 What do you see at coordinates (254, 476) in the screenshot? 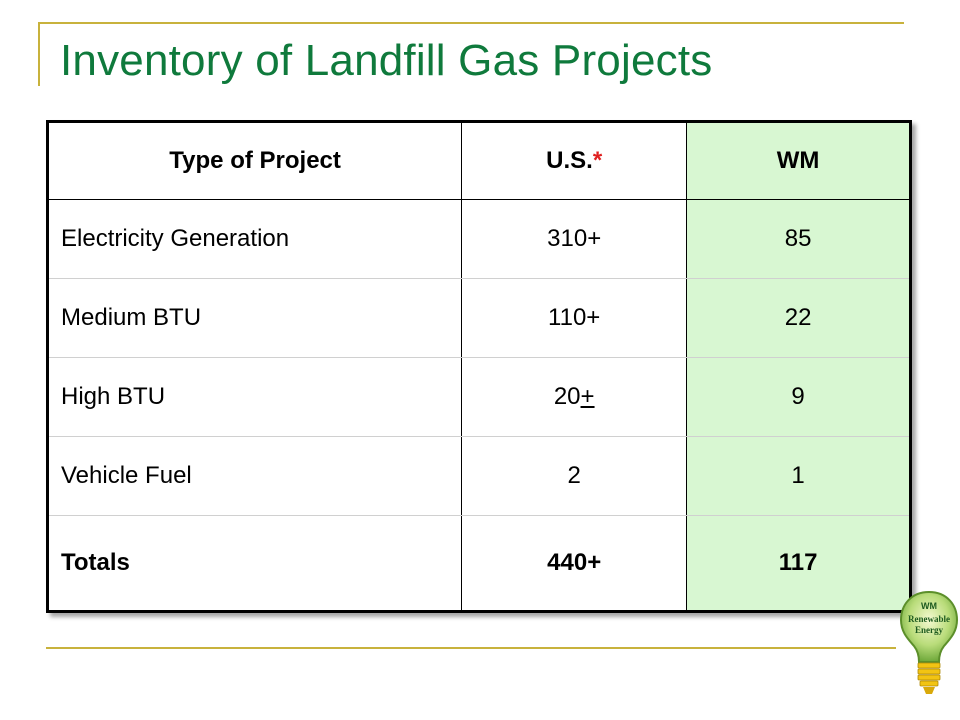
I see `row-type: Vehicle Fuel` at bounding box center [254, 476].